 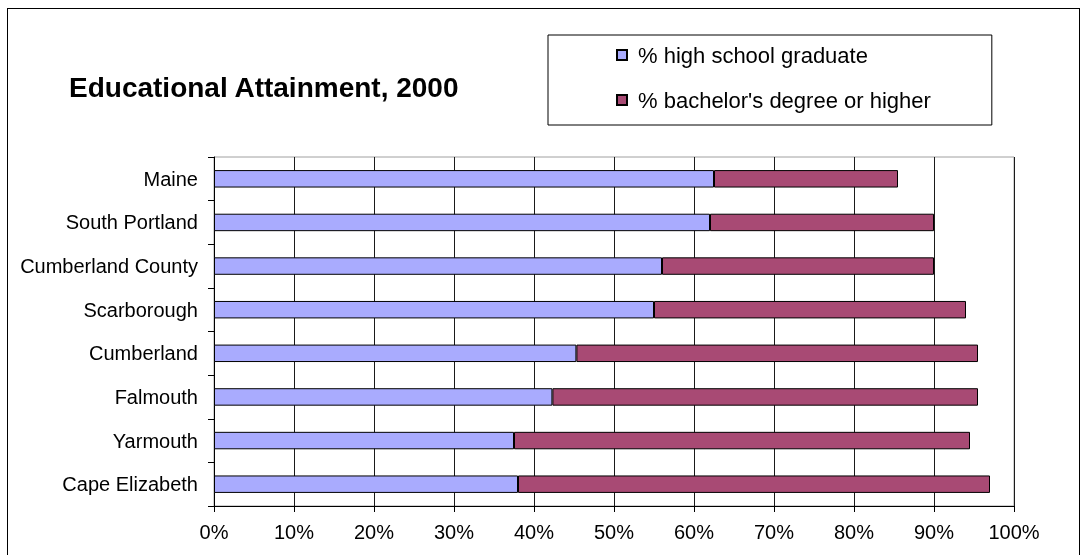 What do you see at coordinates (170, 178) in the screenshot?
I see `y-tick-label: Maine` at bounding box center [170, 178].